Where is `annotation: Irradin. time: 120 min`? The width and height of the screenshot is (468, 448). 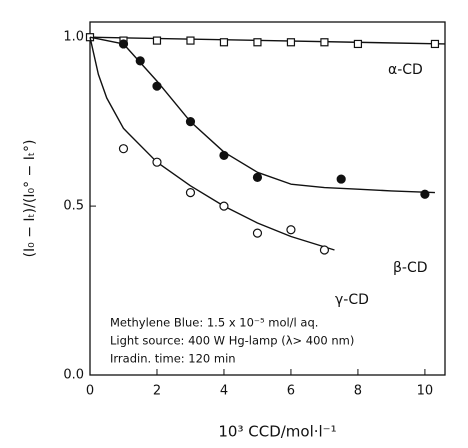 annotation: Irradin. time: 120 min is located at coordinates (173, 359).